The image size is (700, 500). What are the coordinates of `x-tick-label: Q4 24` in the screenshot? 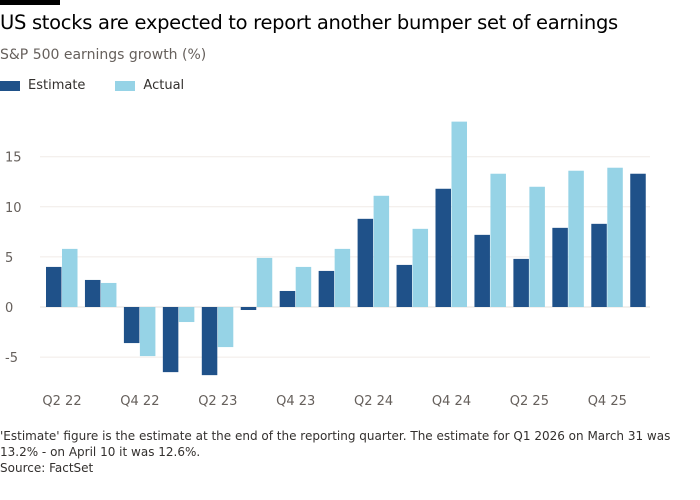 It's located at (451, 401).